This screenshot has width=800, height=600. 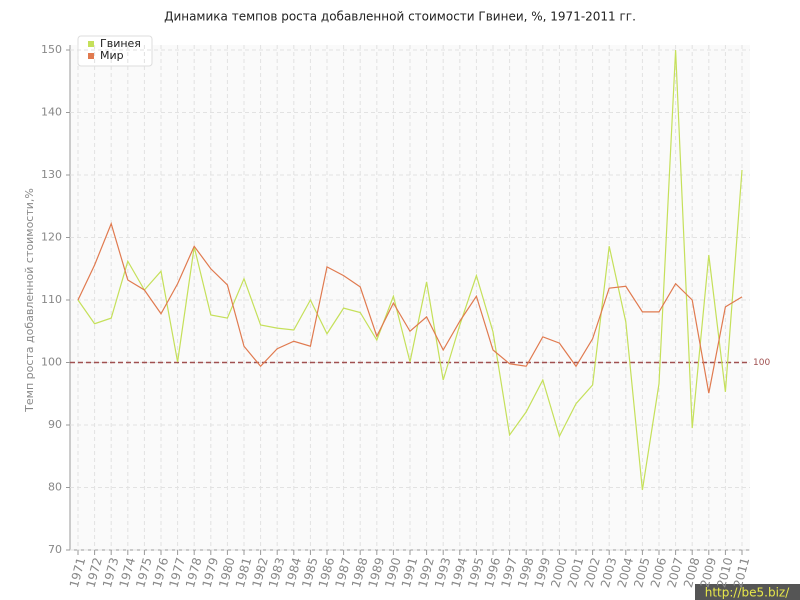 What do you see at coordinates (51, 362) in the screenshot?
I see `y-tick-label: 100` at bounding box center [51, 362].